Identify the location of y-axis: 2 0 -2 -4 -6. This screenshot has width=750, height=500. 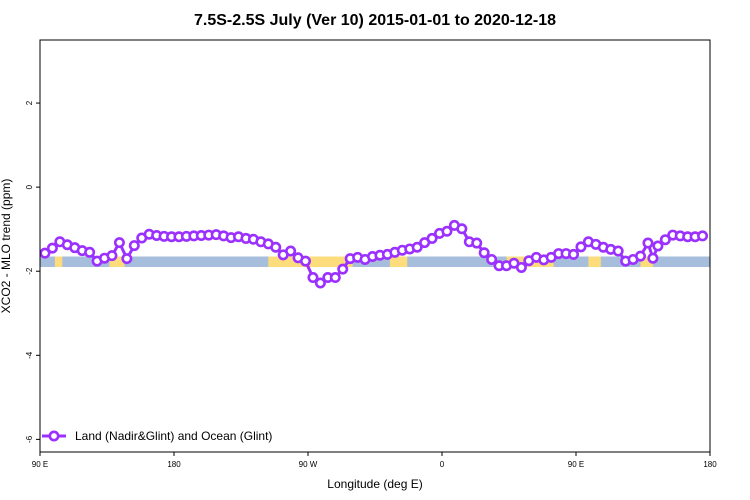
(32, 271).